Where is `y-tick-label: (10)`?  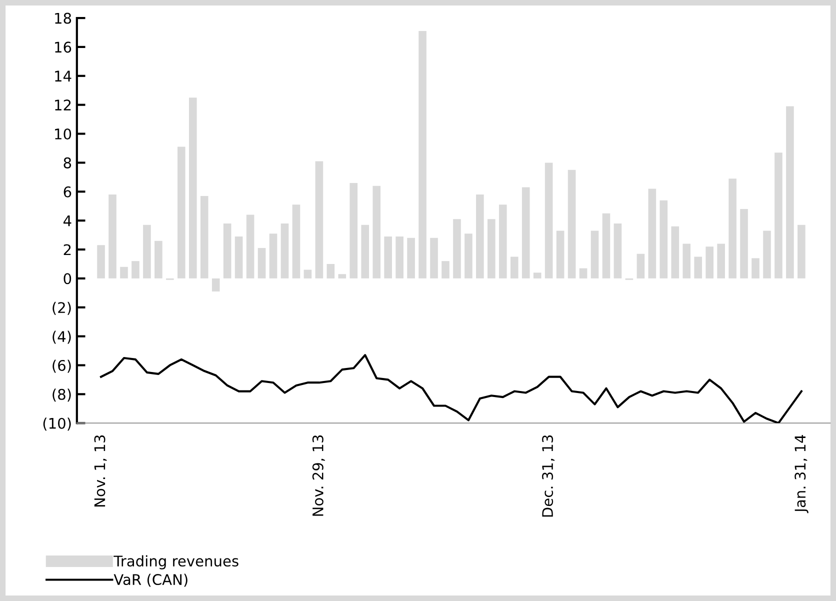
y-tick-label: (10) is located at coordinates (57, 424).